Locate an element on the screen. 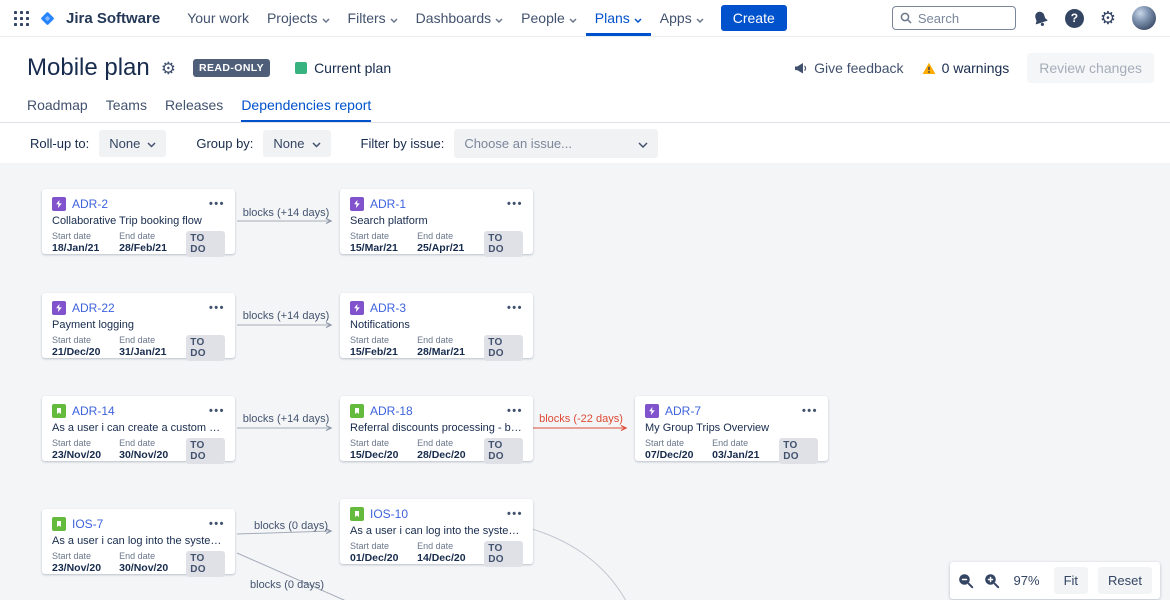 Image resolution: width=1170 pixels, height=600 pixels. tab-releases: Releases is located at coordinates (194, 105).